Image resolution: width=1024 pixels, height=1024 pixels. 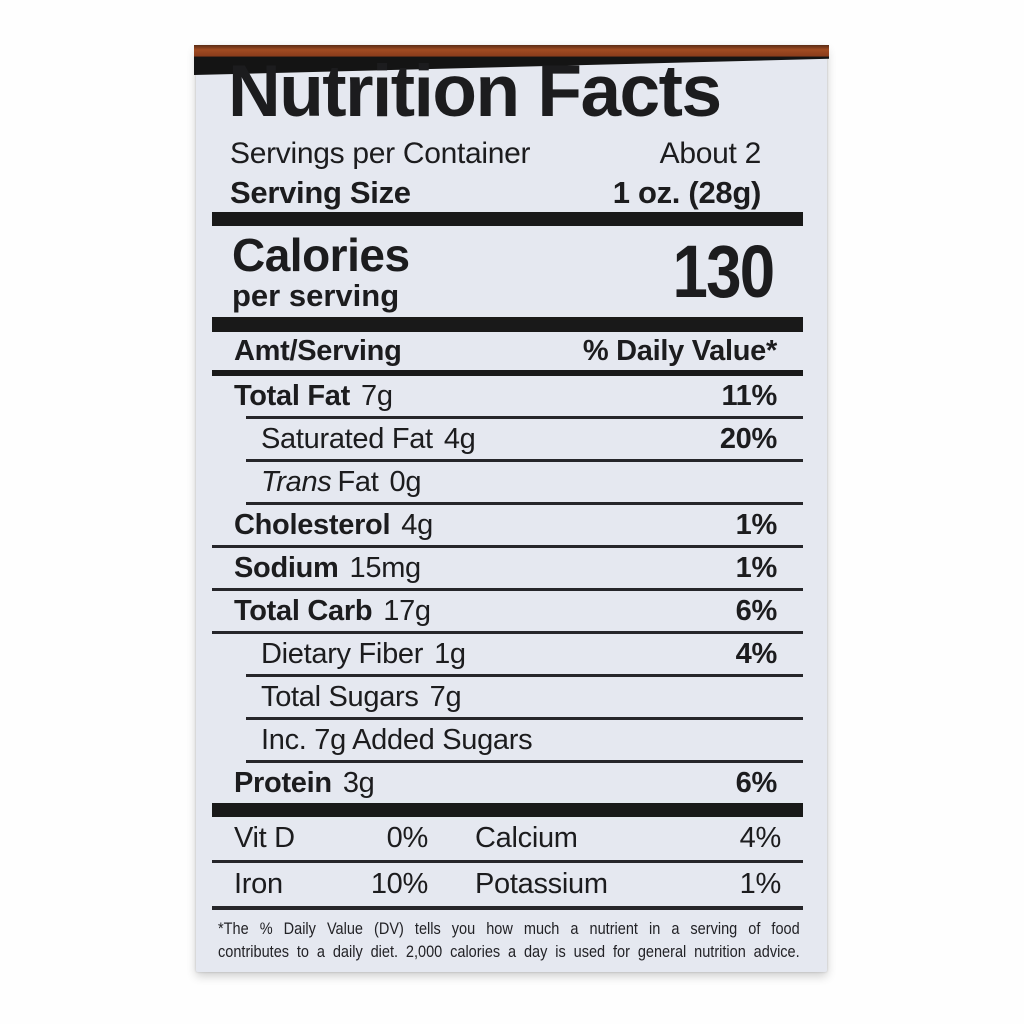 I want to click on micronutrient-pair: Calcium 4%, so click(x=628, y=838).